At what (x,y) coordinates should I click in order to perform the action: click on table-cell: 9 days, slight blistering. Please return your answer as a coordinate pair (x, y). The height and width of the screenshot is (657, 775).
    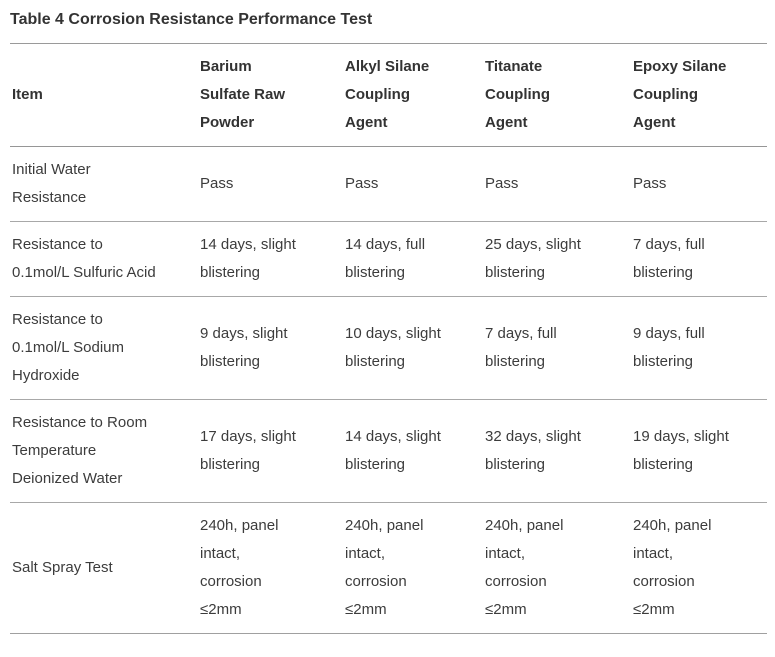
    Looking at the image, I should click on (272, 348).